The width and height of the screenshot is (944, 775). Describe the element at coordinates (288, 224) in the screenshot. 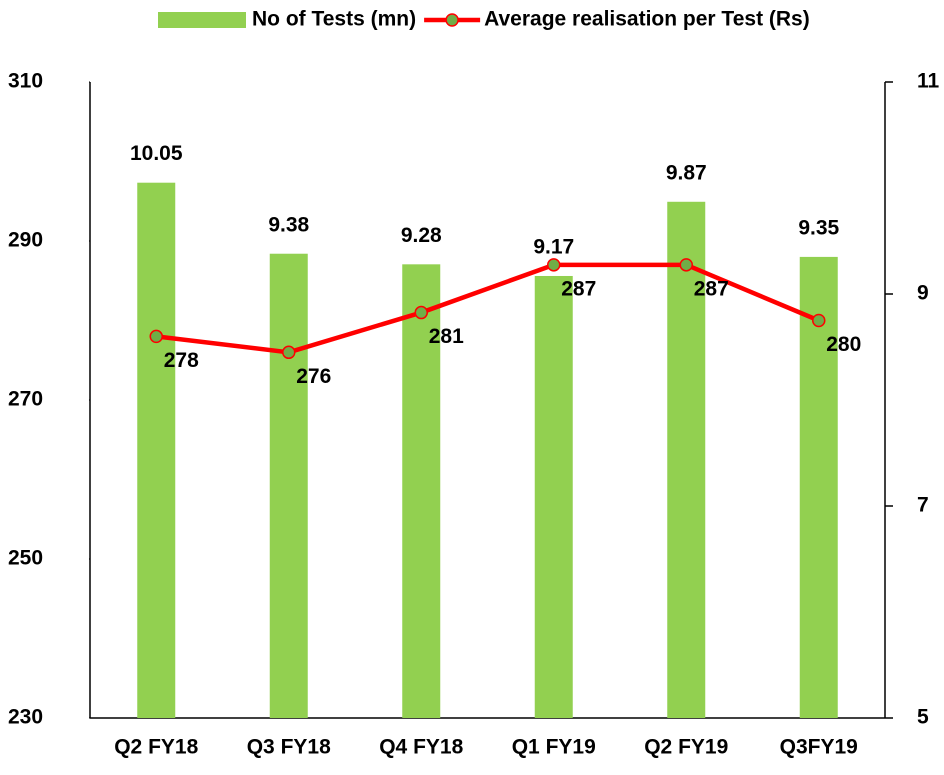

I see `bar-value-label: 9.38` at that location.